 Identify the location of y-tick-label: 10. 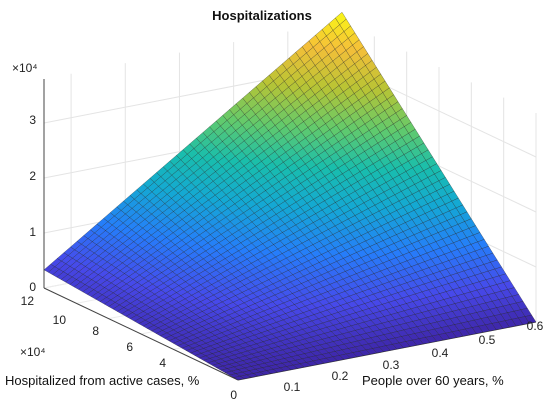
(60, 320).